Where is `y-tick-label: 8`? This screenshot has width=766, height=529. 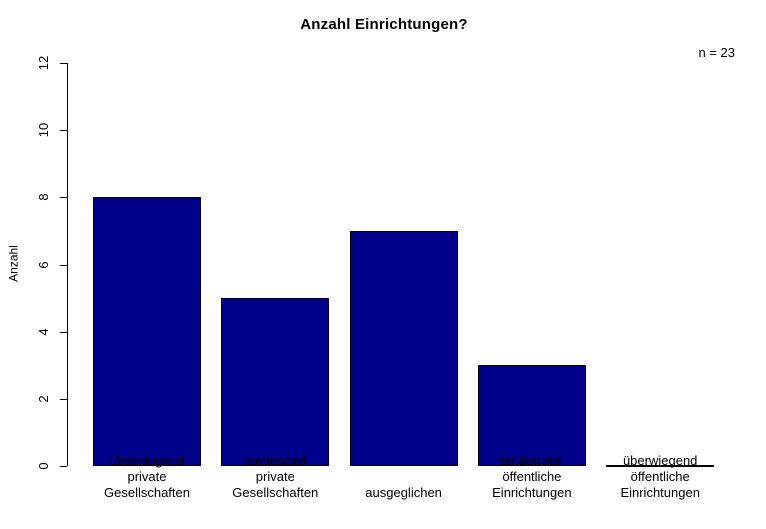 y-tick-label: 8 is located at coordinates (43, 197).